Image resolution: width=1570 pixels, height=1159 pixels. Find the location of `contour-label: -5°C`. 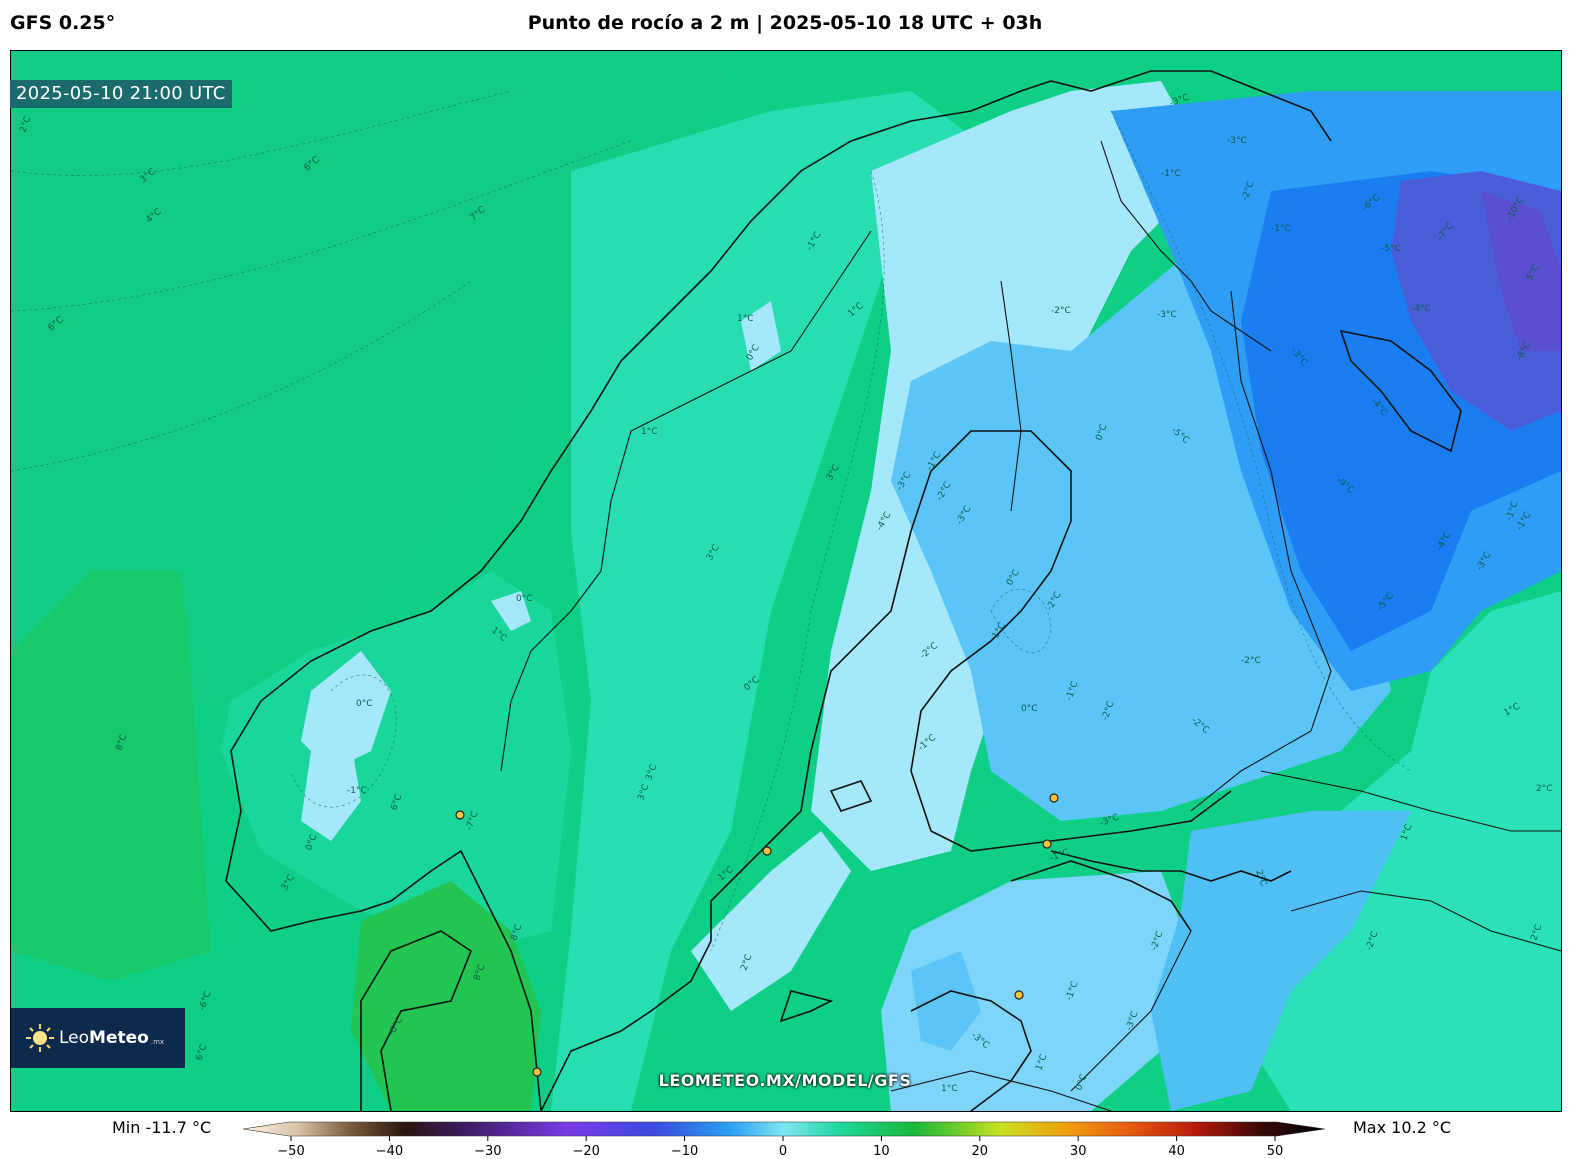

contour-label: -5°C is located at coordinates (1391, 249).